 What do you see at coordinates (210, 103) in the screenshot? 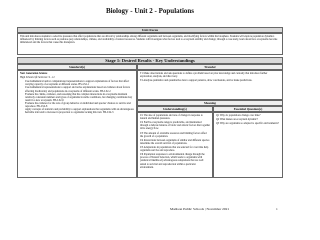
I see `meaning-heading: Meaning` at bounding box center [210, 103].